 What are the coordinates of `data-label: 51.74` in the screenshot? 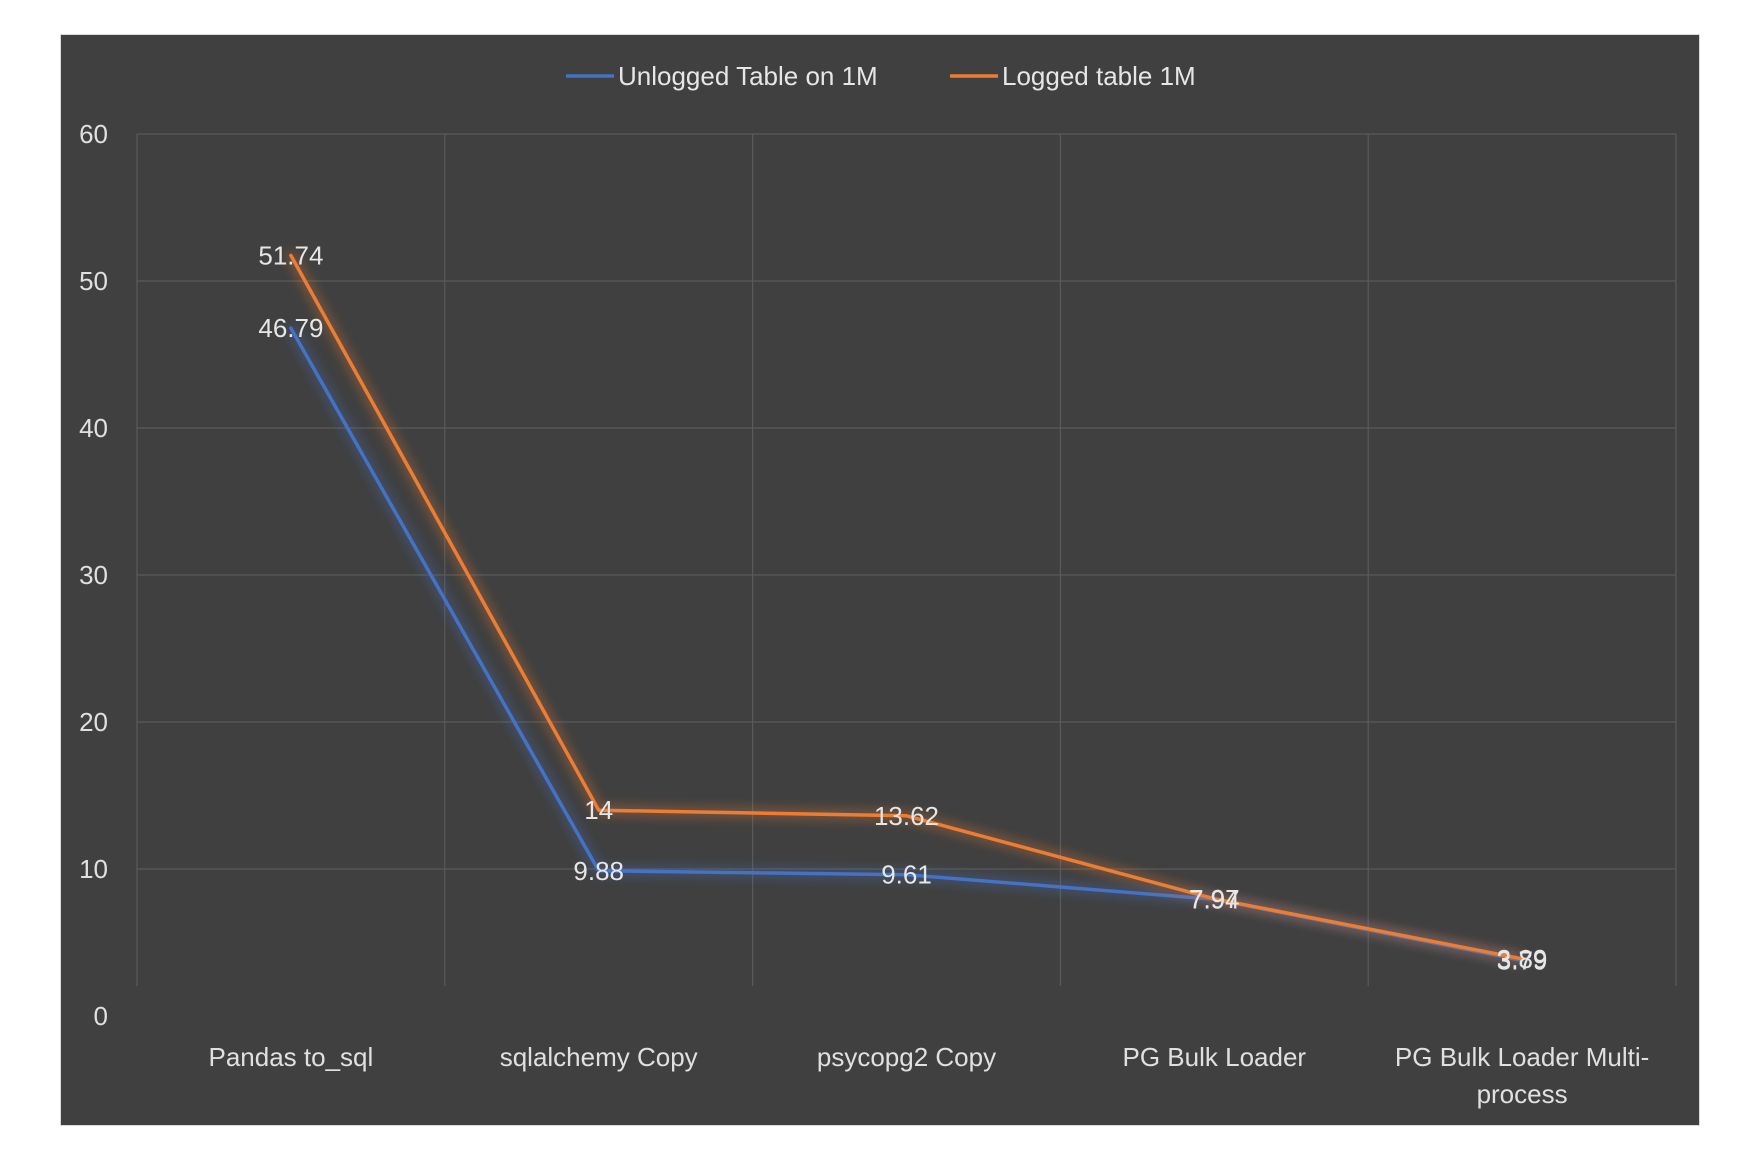 It's located at (290, 255).